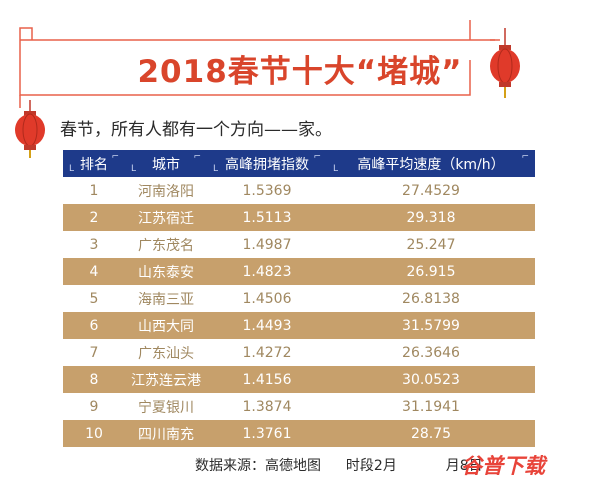  What do you see at coordinates (166, 433) in the screenshot?
I see `city-cell: 四川南充` at bounding box center [166, 433].